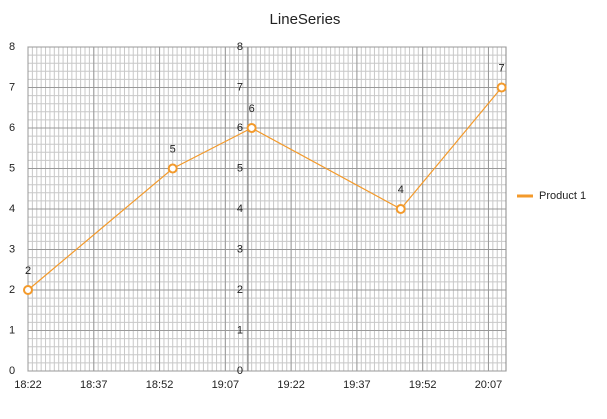  What do you see at coordinates (562, 196) in the screenshot?
I see `legend-label: Product 1` at bounding box center [562, 196].